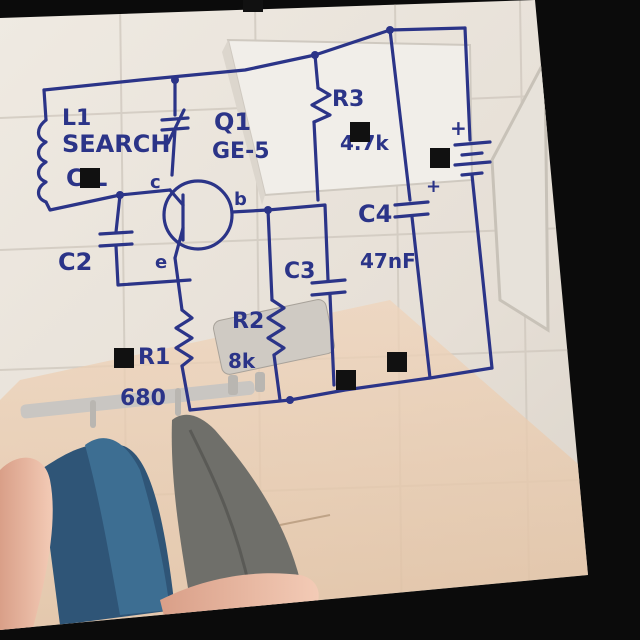 The width and height of the screenshot is (640, 640). I want to click on shelf-reflection, so click(520, 196).